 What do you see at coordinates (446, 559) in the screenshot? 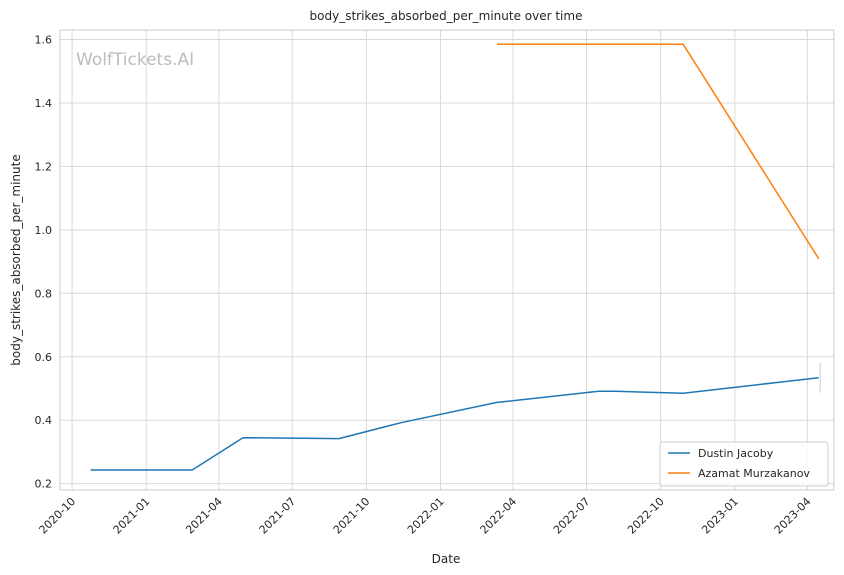
I see `x-axis-label: Date` at bounding box center [446, 559].